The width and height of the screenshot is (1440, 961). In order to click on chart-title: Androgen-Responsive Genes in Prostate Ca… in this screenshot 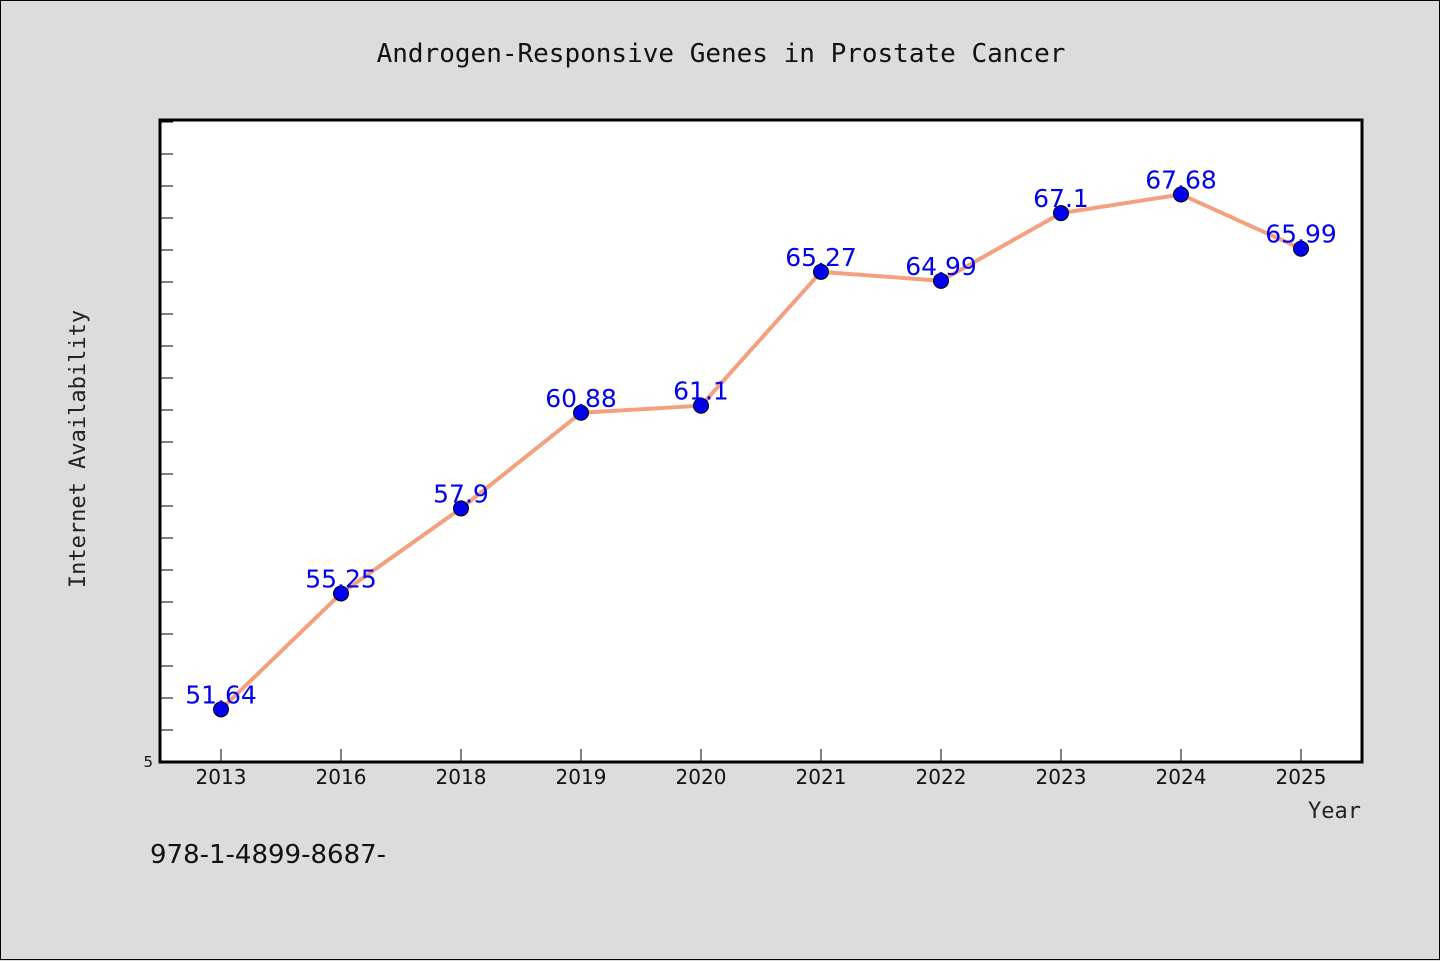, I will do `click(721, 54)`.